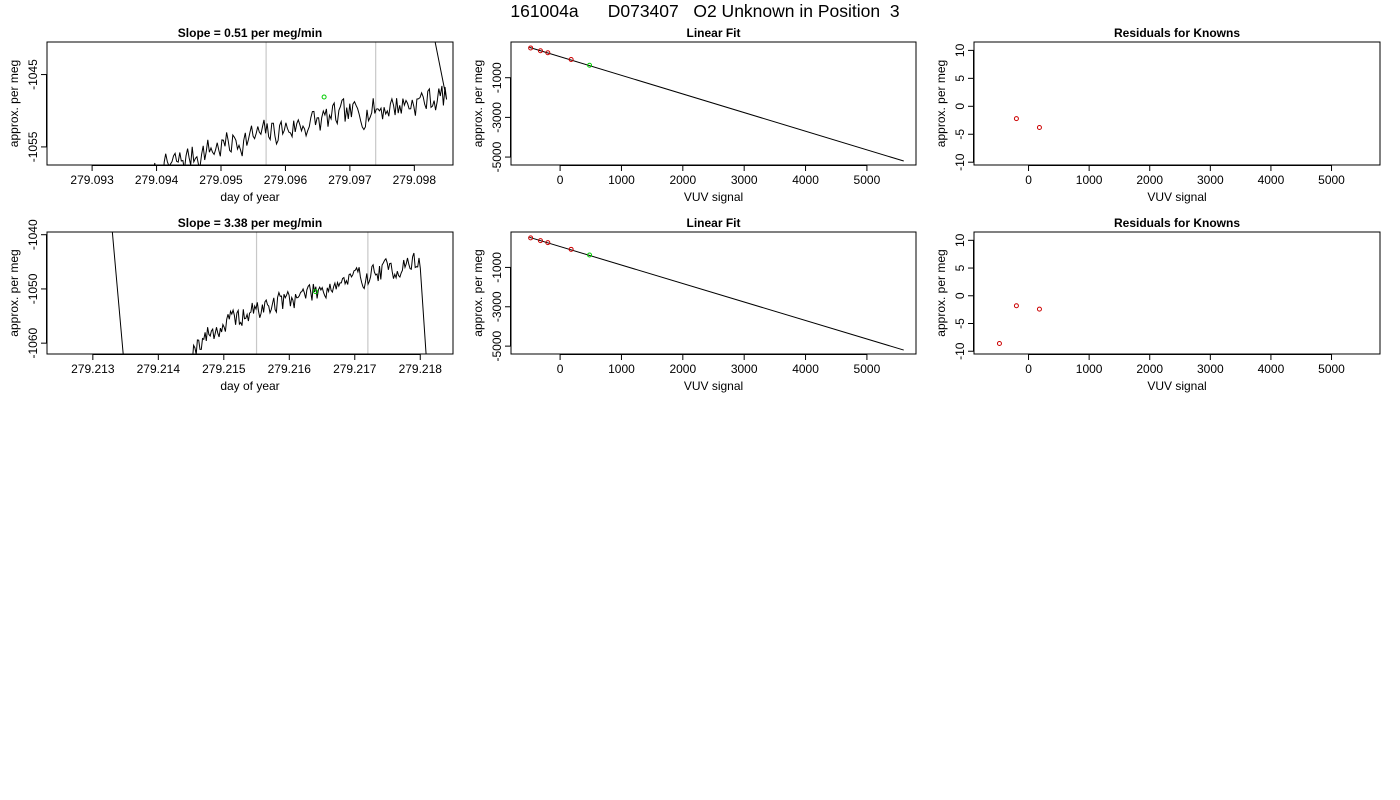 The width and height of the screenshot is (1400, 800). What do you see at coordinates (224, 369) in the screenshot?
I see `x-tick-label: 279.215` at bounding box center [224, 369].